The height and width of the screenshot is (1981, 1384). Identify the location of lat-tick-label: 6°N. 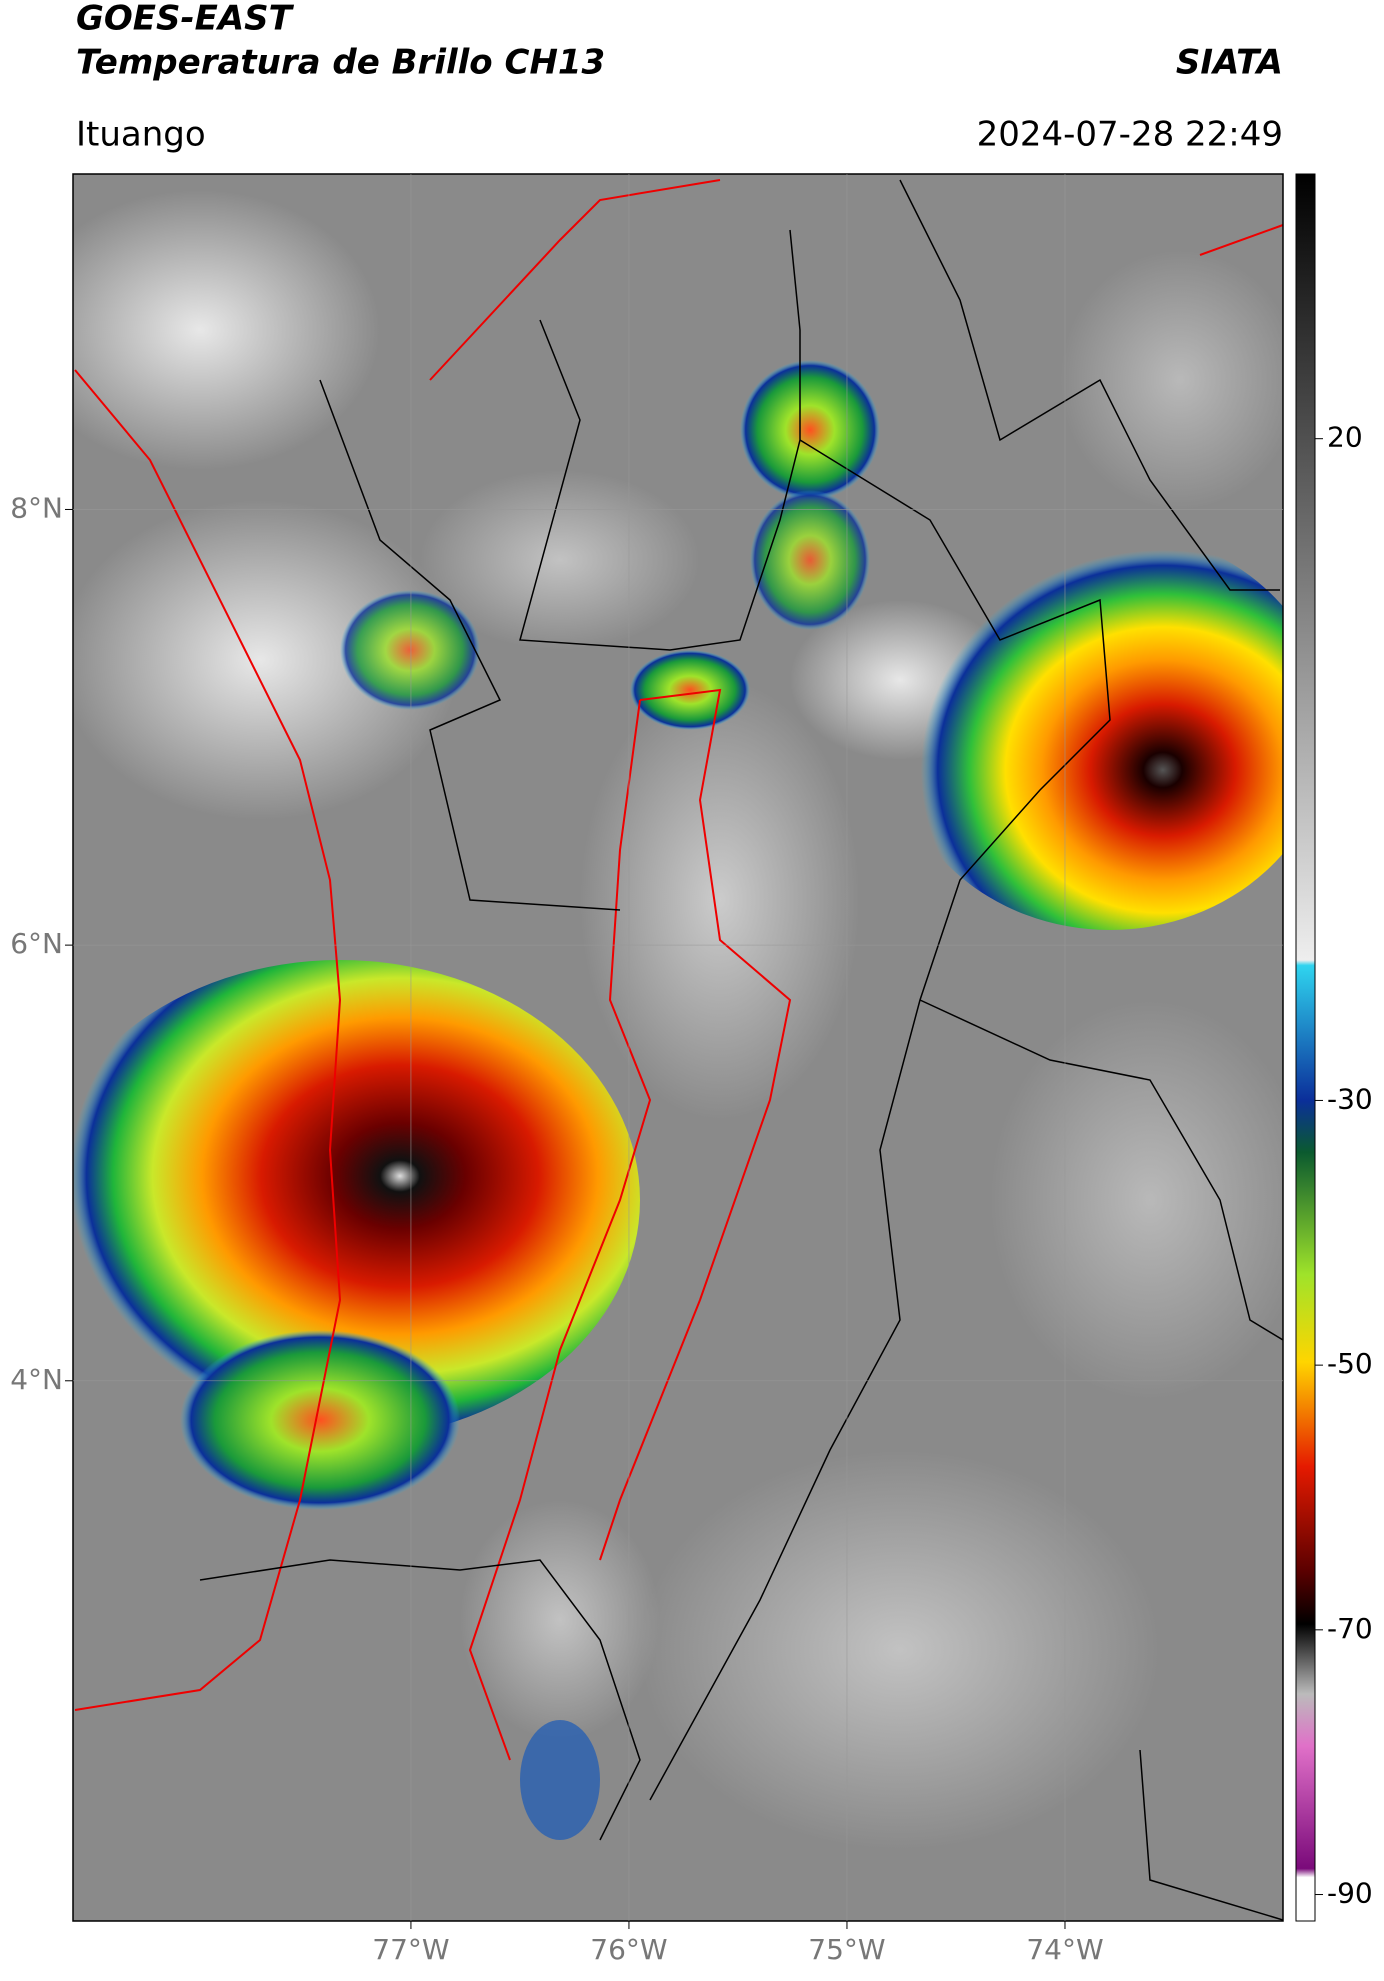
(36, 943).